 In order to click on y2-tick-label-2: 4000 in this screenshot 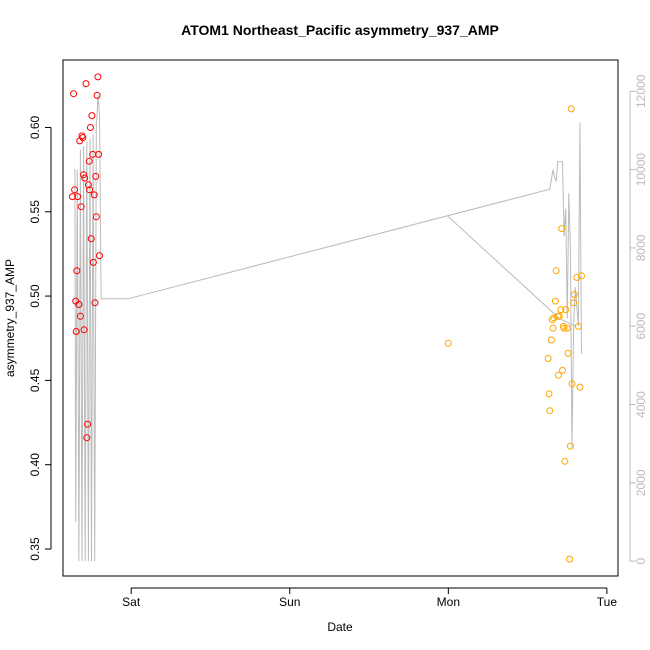, I will do `click(641, 404)`.